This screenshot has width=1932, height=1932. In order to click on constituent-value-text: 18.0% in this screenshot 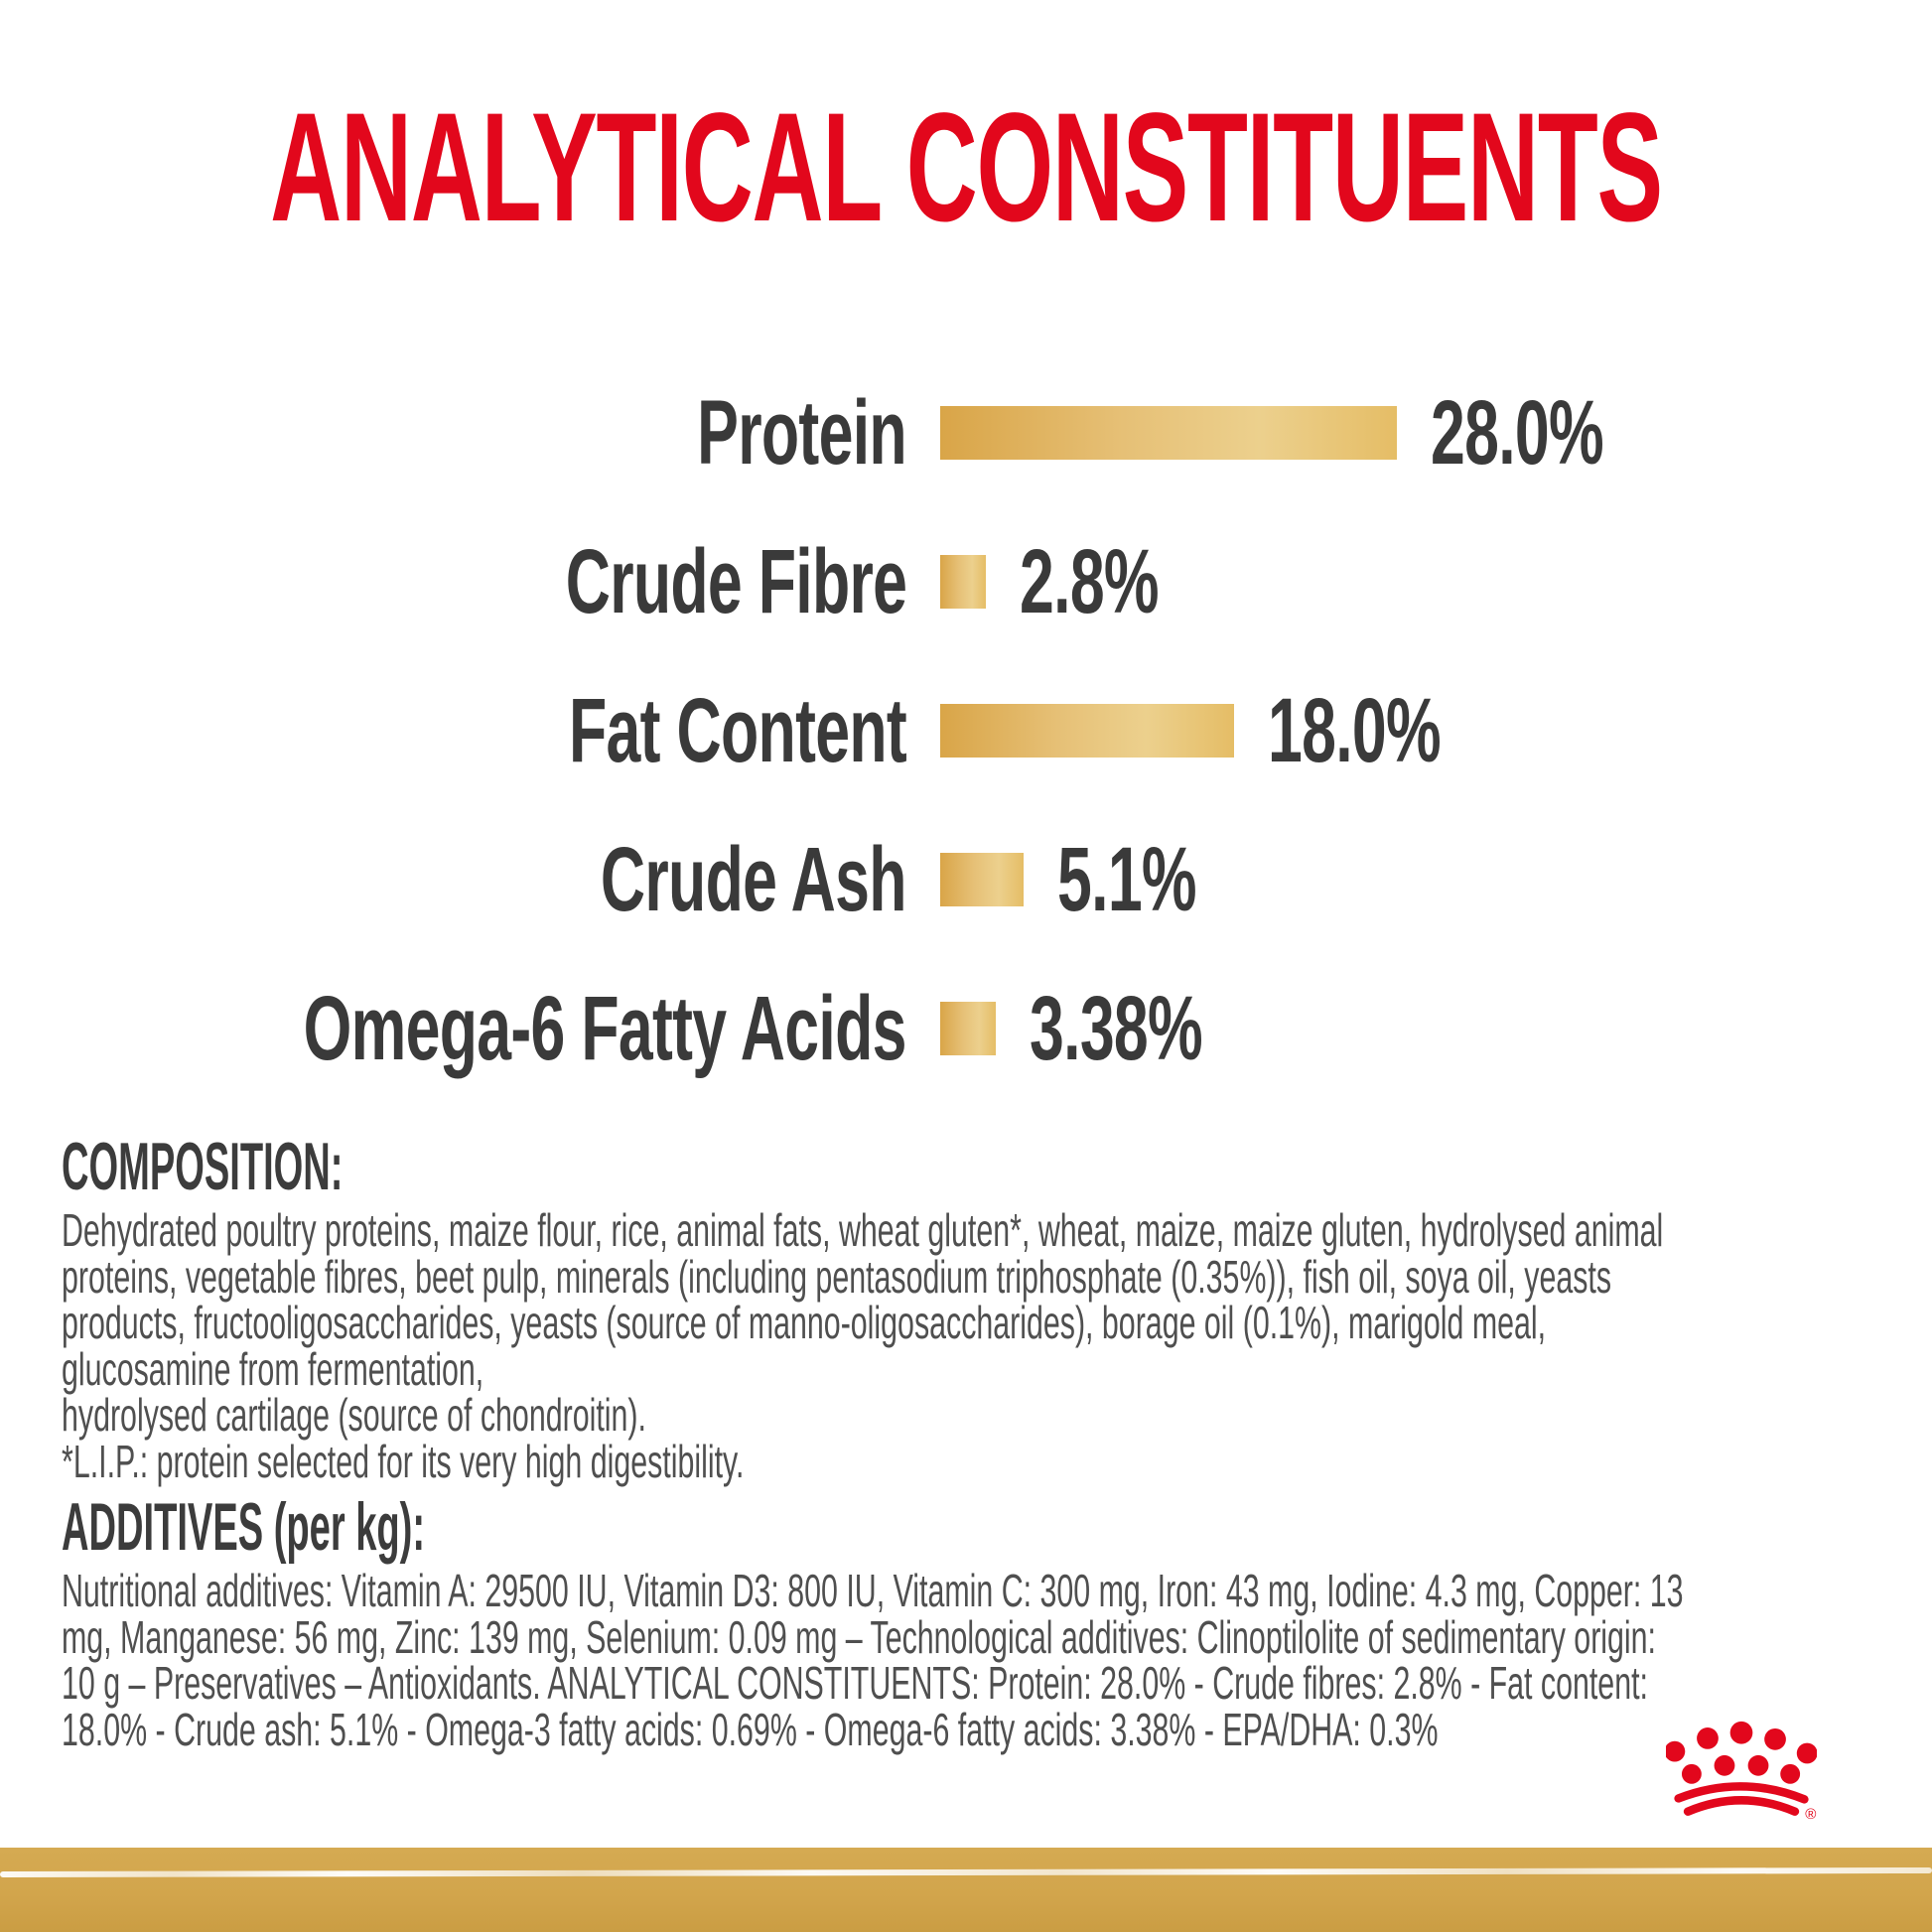, I will do `click(1355, 730)`.